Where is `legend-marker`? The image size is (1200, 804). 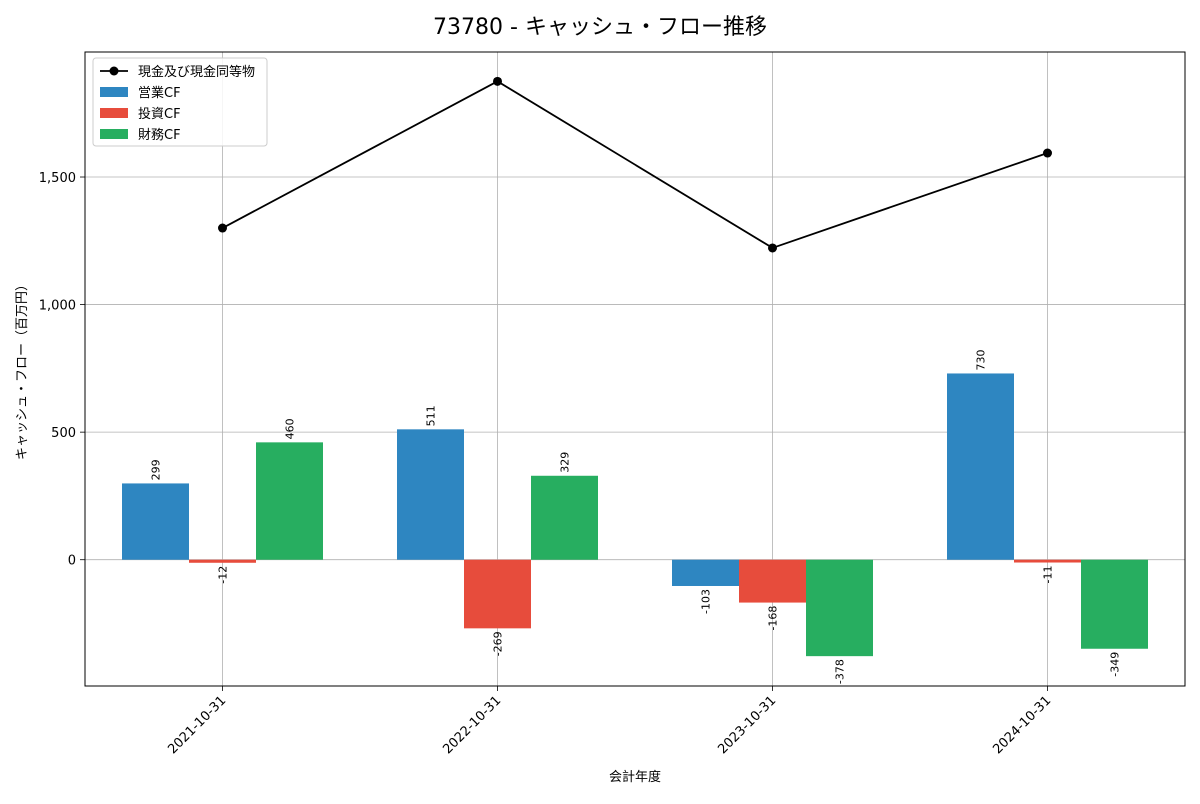
legend-marker is located at coordinates (114, 71).